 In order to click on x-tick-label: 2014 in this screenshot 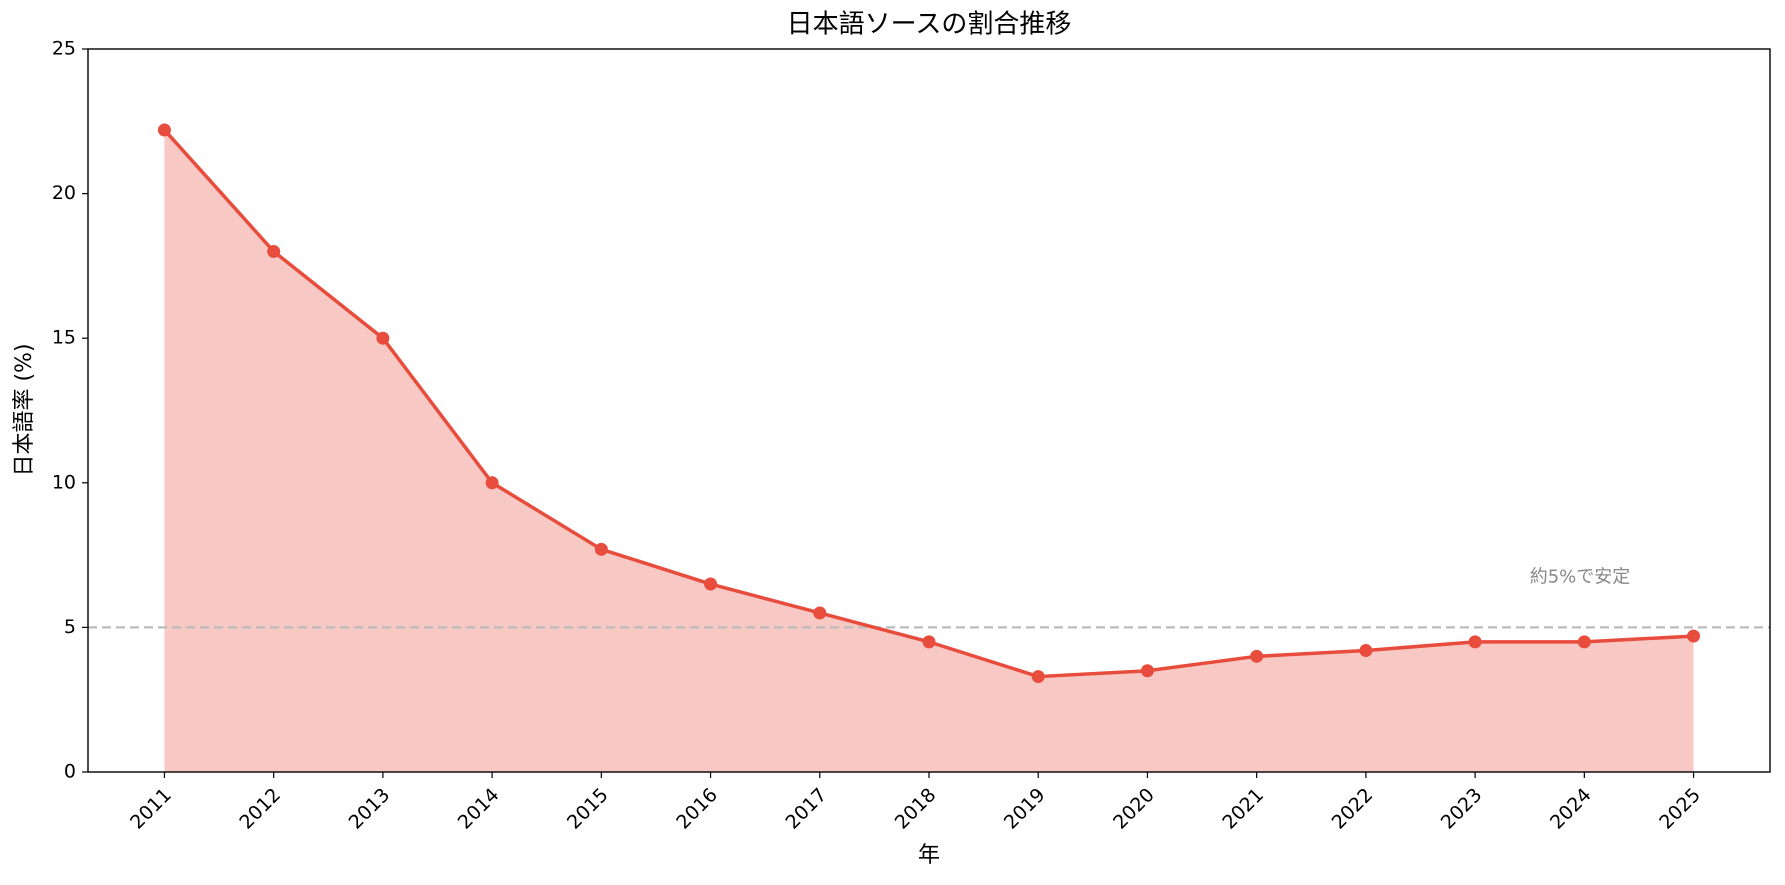, I will do `click(479, 809)`.